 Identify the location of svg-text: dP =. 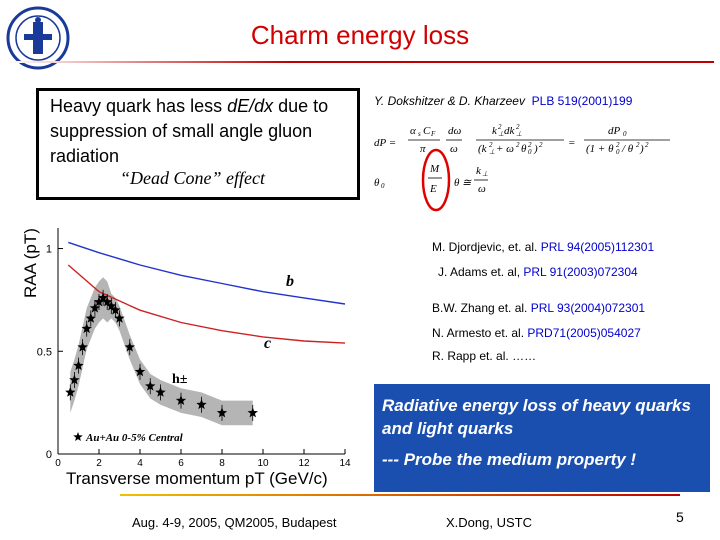
(385, 143).